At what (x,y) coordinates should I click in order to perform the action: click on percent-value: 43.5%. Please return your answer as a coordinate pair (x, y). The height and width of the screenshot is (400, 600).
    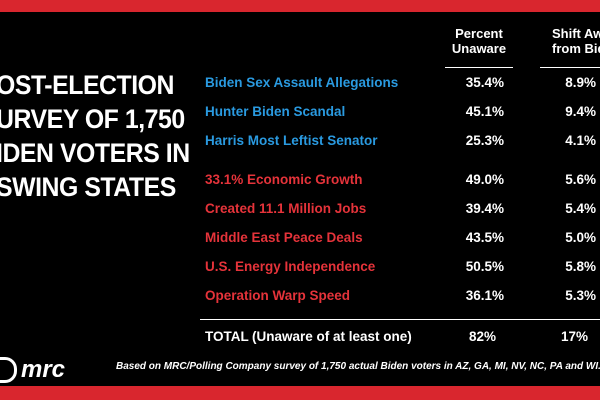
    Looking at the image, I should click on (484, 237).